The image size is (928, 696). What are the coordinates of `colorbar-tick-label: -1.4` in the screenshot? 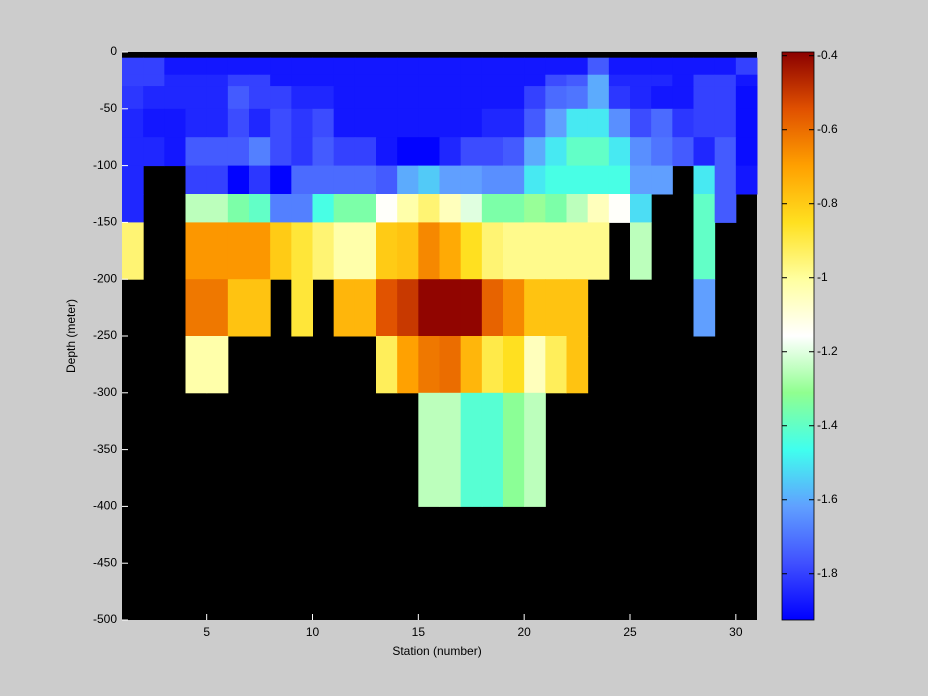 It's located at (827, 425).